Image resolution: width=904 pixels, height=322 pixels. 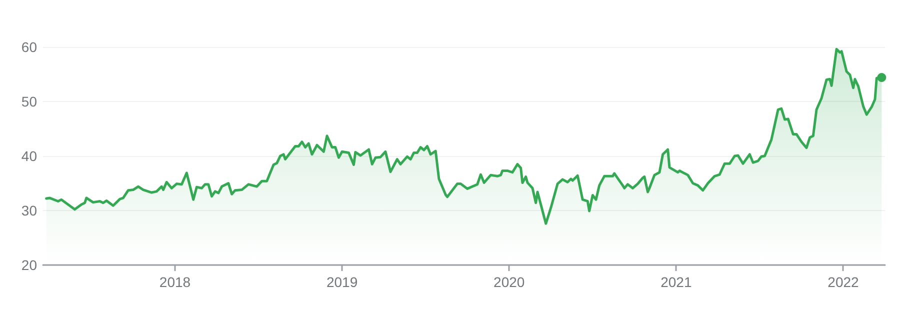 What do you see at coordinates (342, 282) in the screenshot?
I see `x-tick-label: 2019` at bounding box center [342, 282].